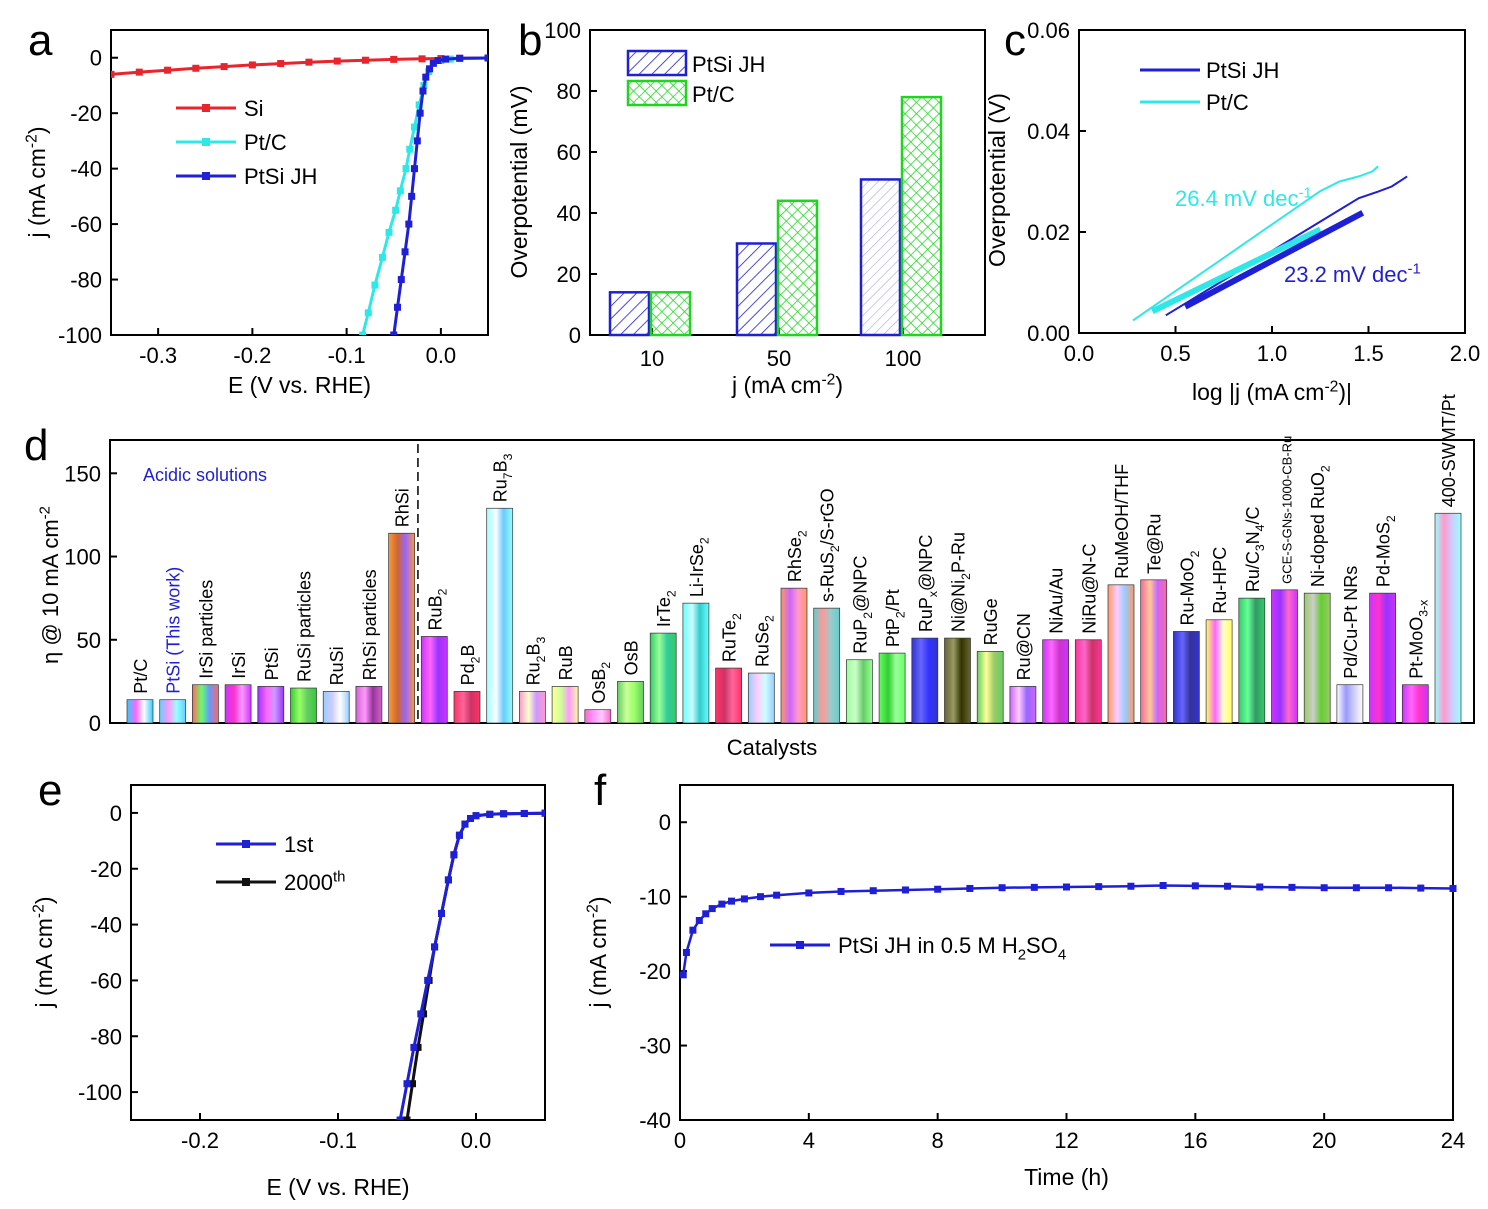 Image resolution: width=1488 pixels, height=1209 pixels. I want to click on legend-f-0-marker, so click(800, 945).